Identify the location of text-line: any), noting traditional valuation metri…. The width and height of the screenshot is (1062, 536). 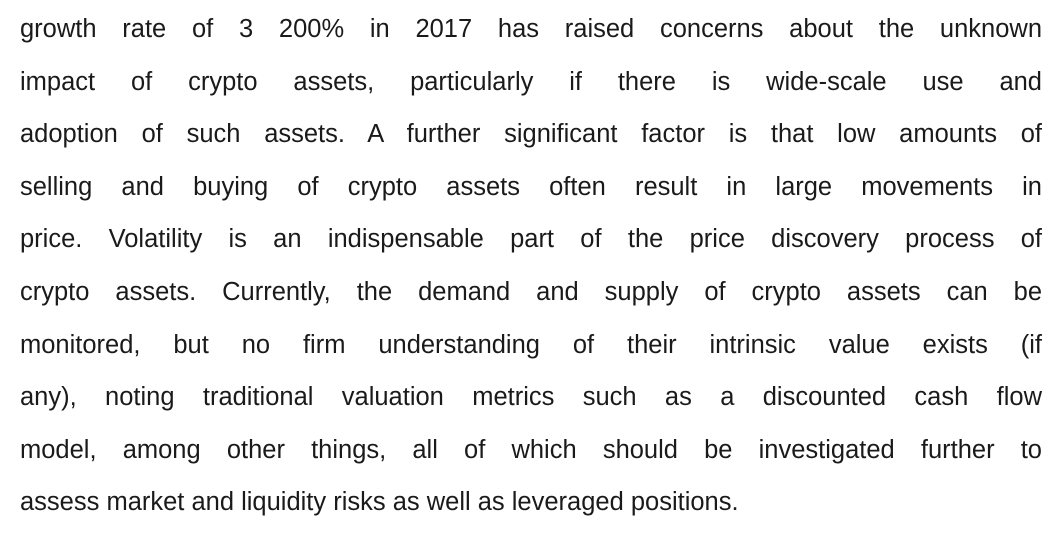
(531, 397).